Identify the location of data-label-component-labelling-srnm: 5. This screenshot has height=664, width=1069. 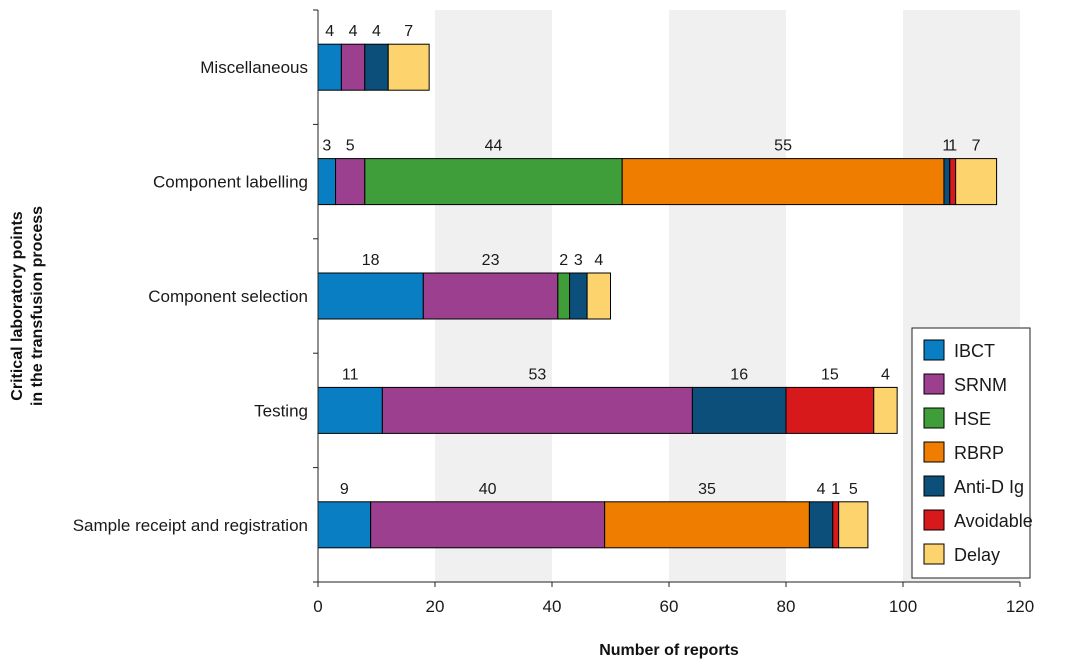
(350, 146).